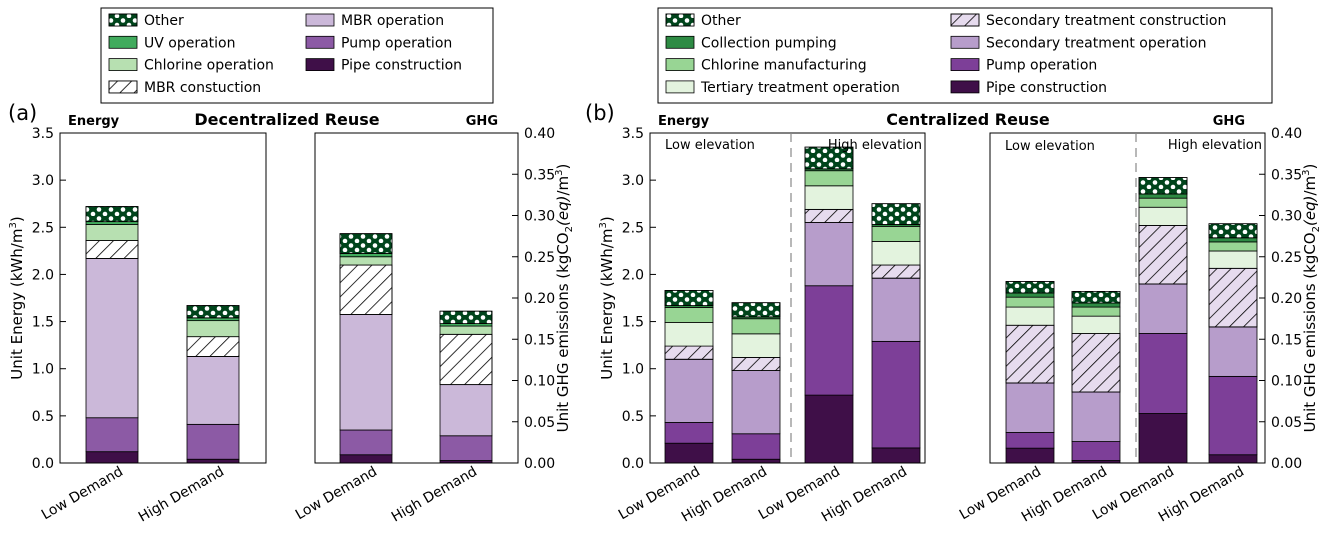  What do you see at coordinates (401, 66) in the screenshot?
I see `legend-a-item-pipe-construction-label: Pipe construction` at bounding box center [401, 66].